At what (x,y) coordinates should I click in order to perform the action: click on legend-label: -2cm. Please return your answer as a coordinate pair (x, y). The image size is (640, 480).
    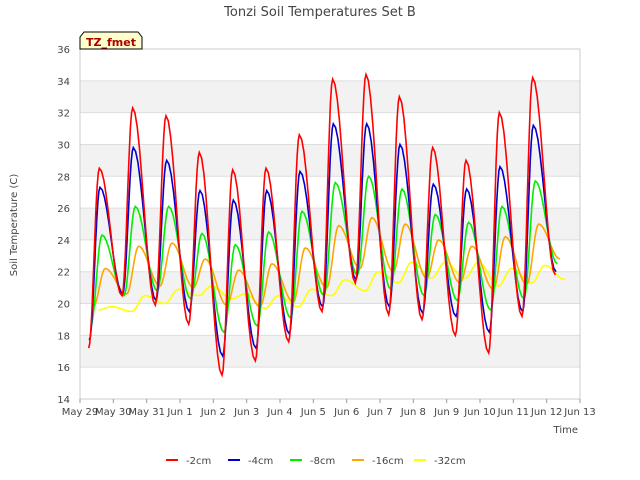
    Looking at the image, I should click on (198, 461).